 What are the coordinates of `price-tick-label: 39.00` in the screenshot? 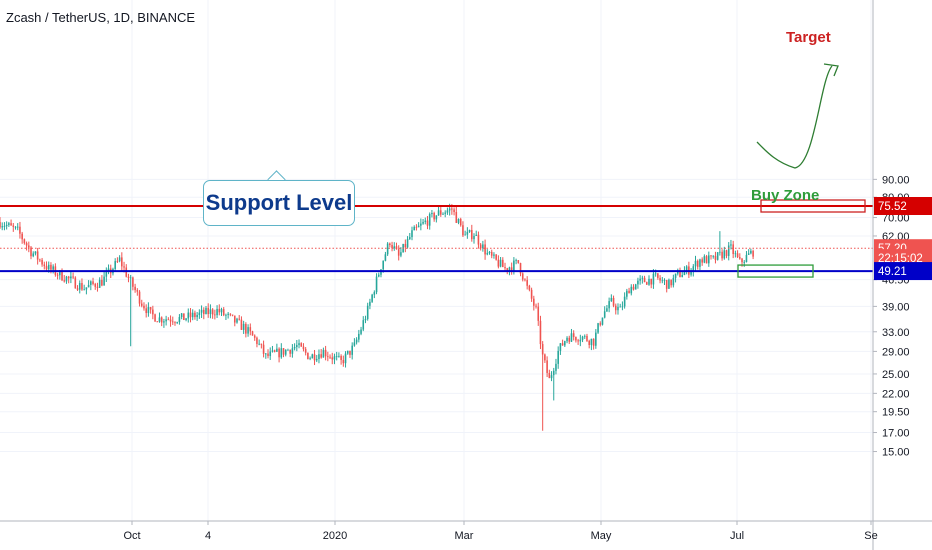 It's located at (896, 307).